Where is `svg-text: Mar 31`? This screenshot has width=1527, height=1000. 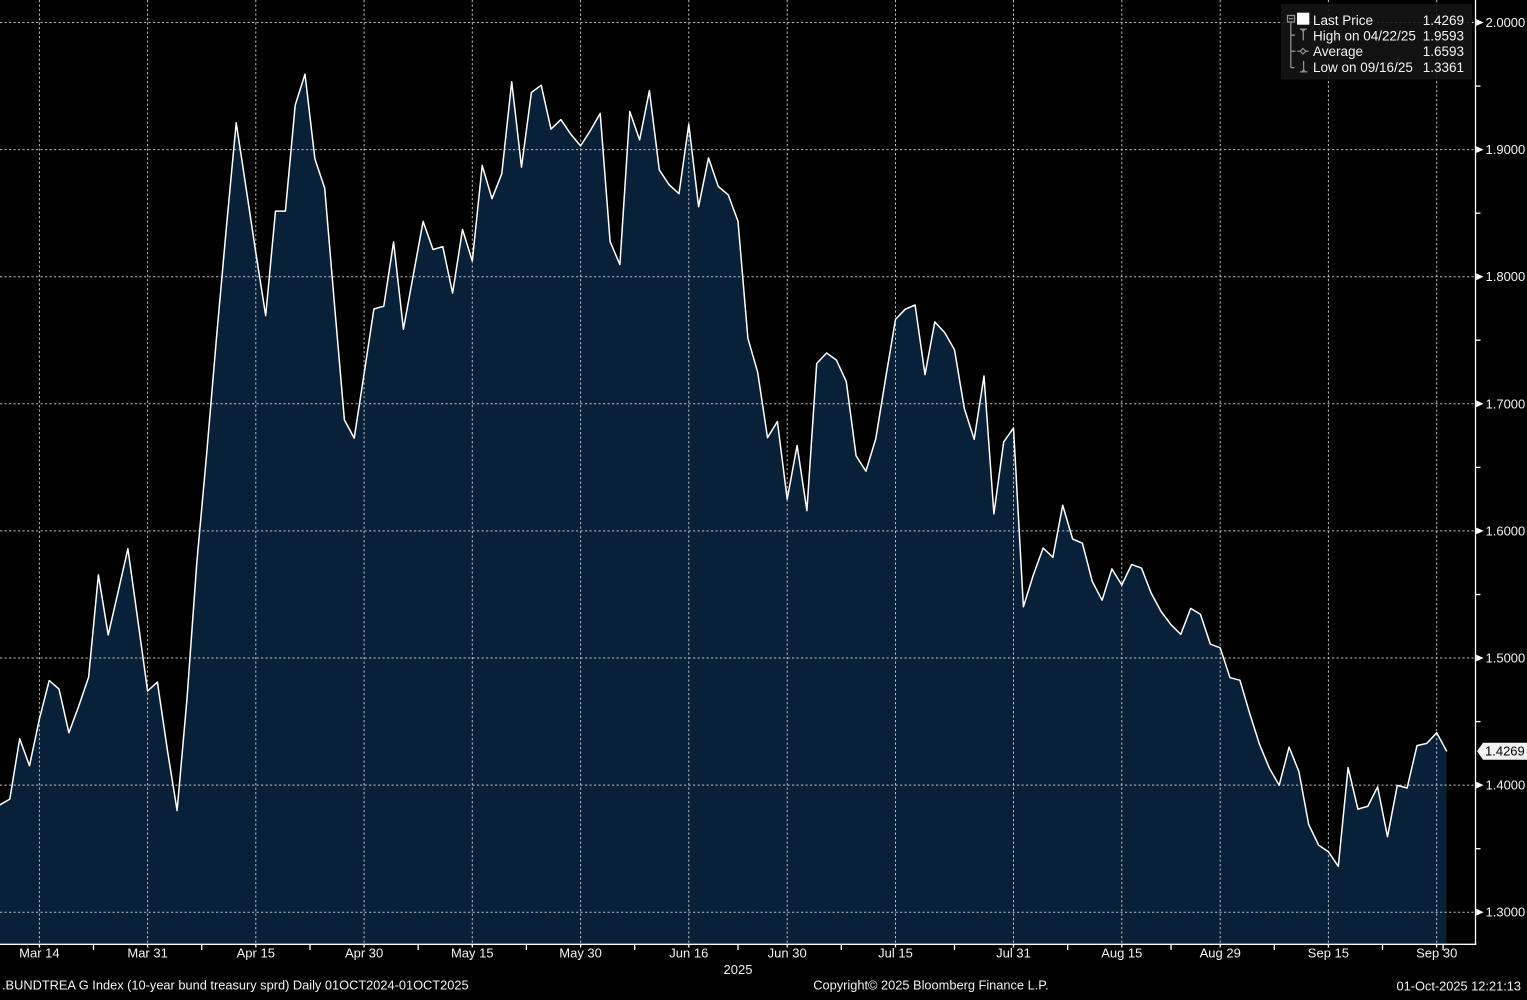 svg-text: Mar 31 is located at coordinates (147, 953).